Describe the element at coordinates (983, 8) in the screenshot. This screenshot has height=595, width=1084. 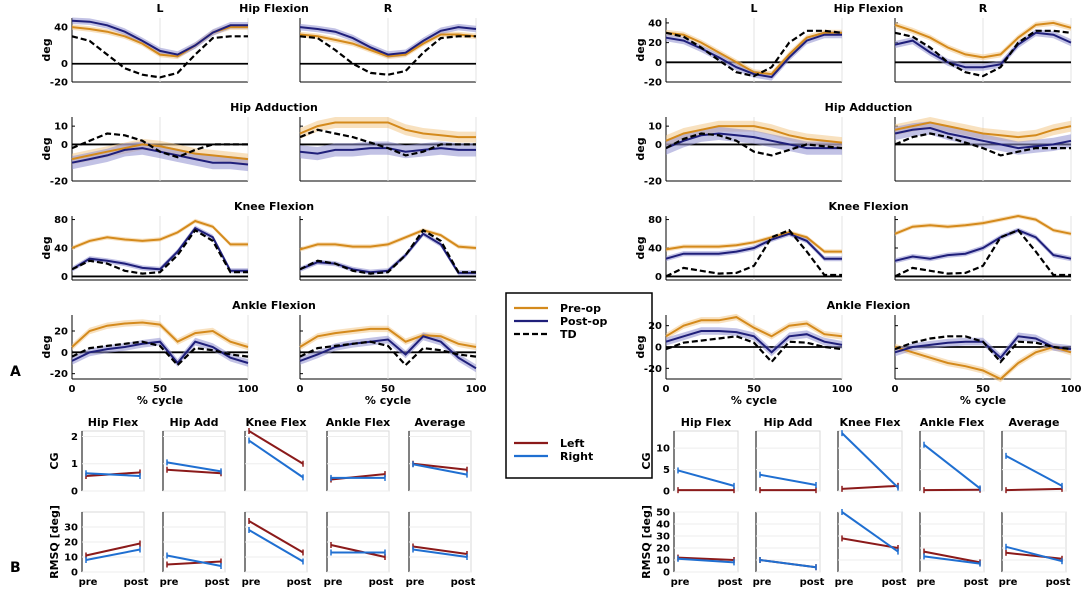
I see `side-label: R` at that location.